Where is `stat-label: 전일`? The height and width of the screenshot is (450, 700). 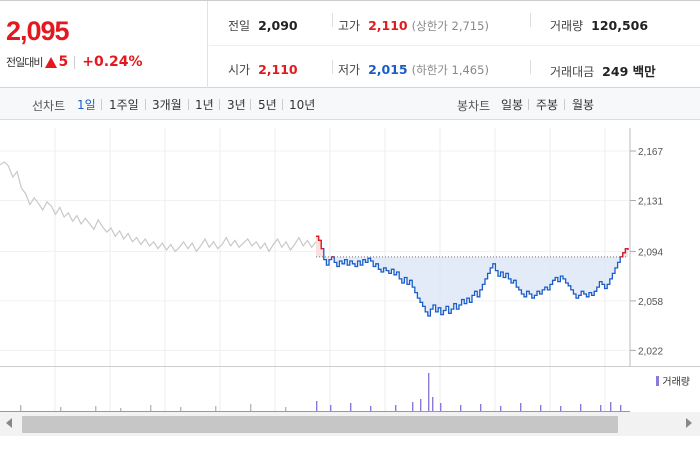 stat-label: 전일 is located at coordinates (239, 26).